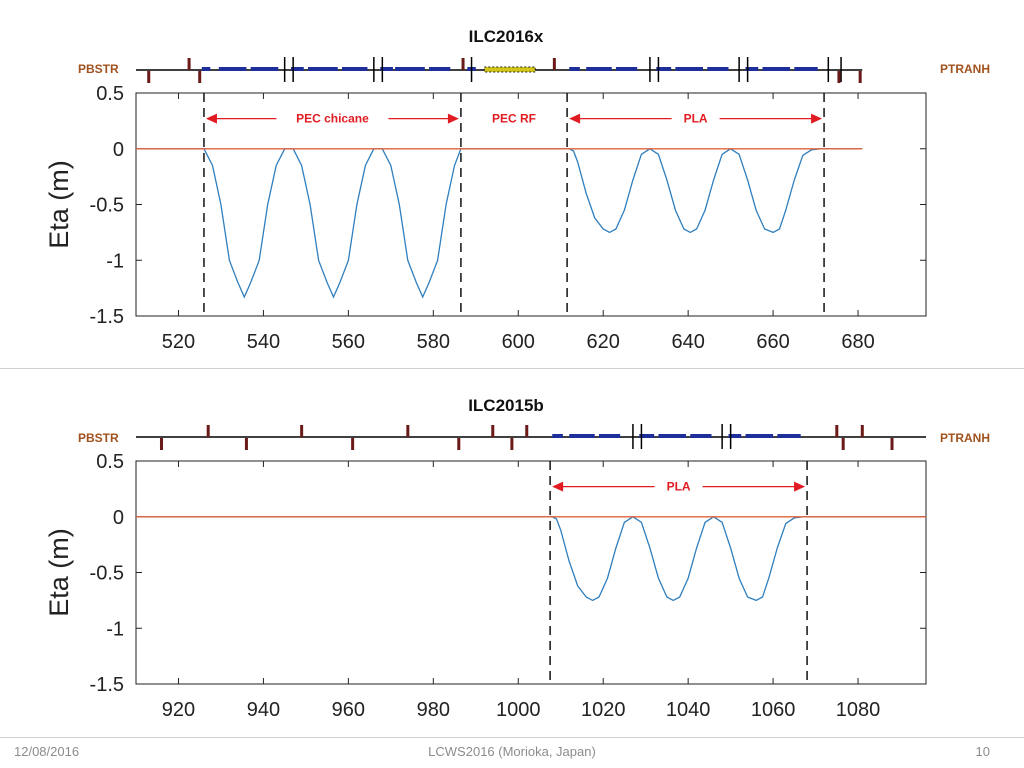 Image resolution: width=1024 pixels, height=768 pixels. What do you see at coordinates (518, 342) in the screenshot?
I see `x-tick-label: 600` at bounding box center [518, 342].